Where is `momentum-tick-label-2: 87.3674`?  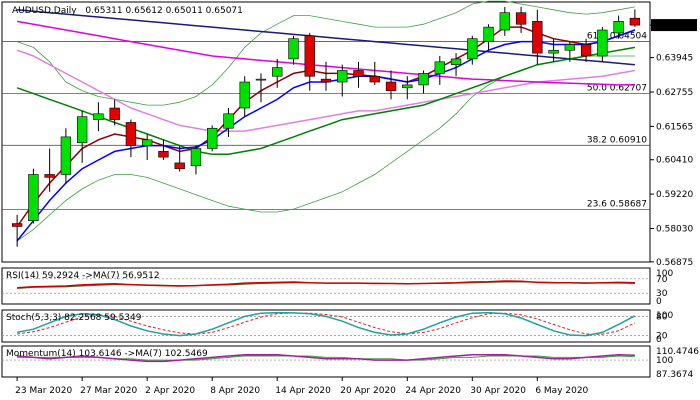
momentum-tick-label-2: 87.3674 is located at coordinates (674, 375).